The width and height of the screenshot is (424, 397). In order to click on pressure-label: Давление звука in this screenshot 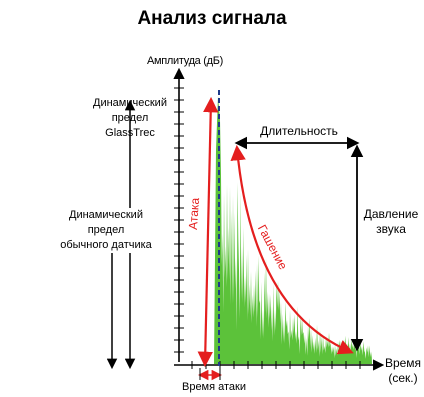, I will do `click(391, 222)`.